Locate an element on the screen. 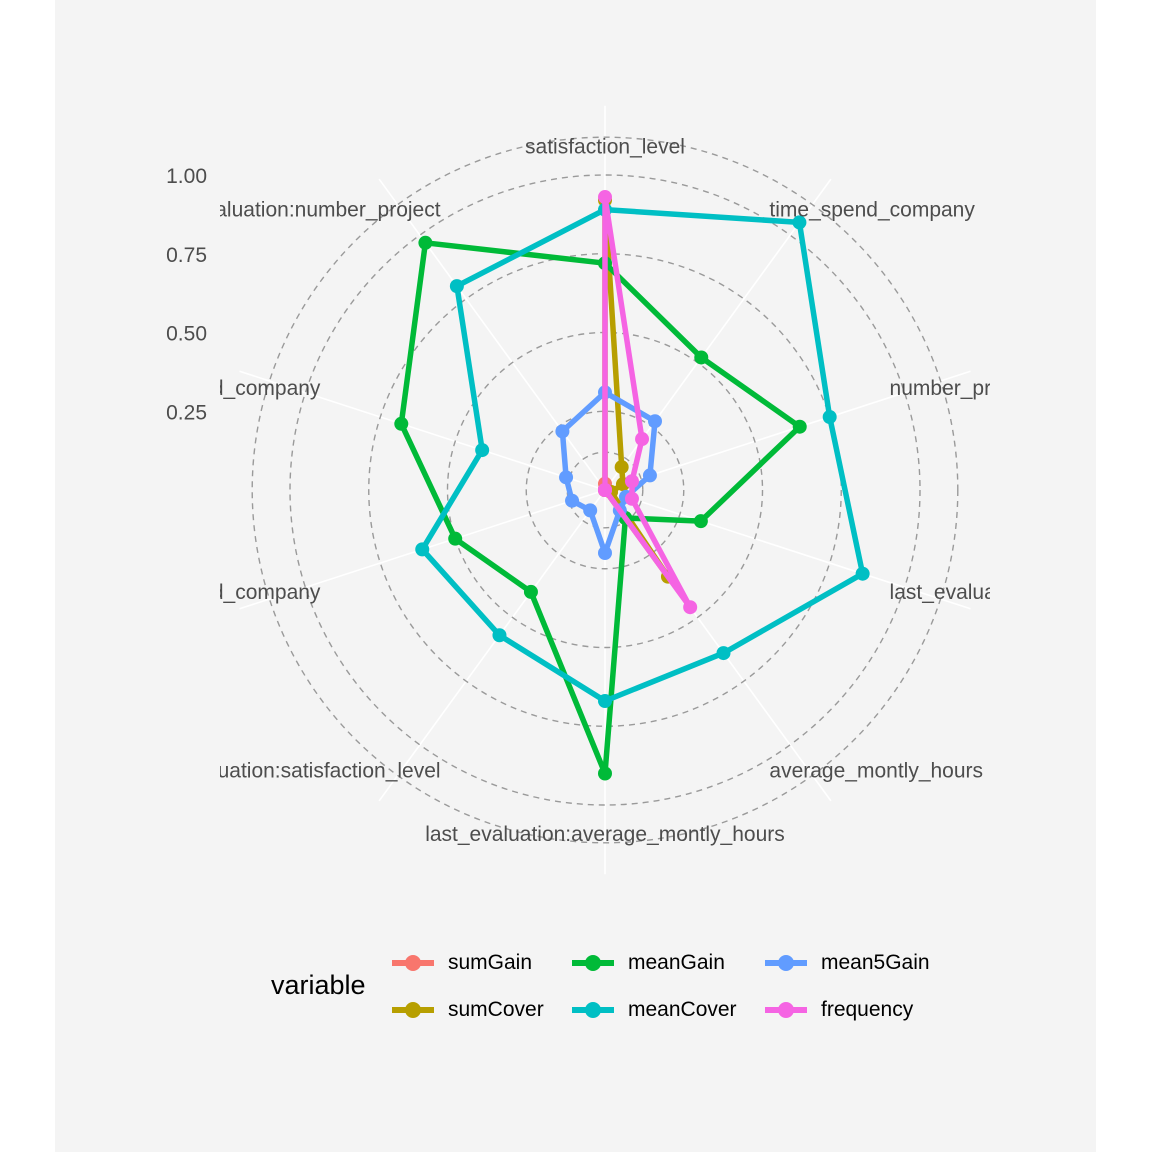  r-tick-label: 0.25 is located at coordinates (186, 412).